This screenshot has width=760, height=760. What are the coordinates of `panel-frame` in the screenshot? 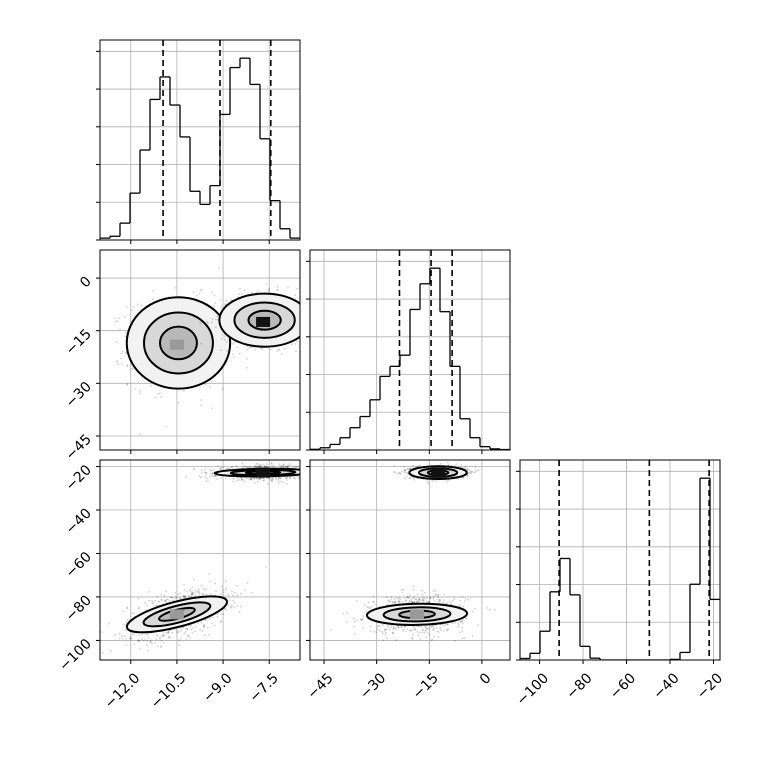 It's located at (620, 560).